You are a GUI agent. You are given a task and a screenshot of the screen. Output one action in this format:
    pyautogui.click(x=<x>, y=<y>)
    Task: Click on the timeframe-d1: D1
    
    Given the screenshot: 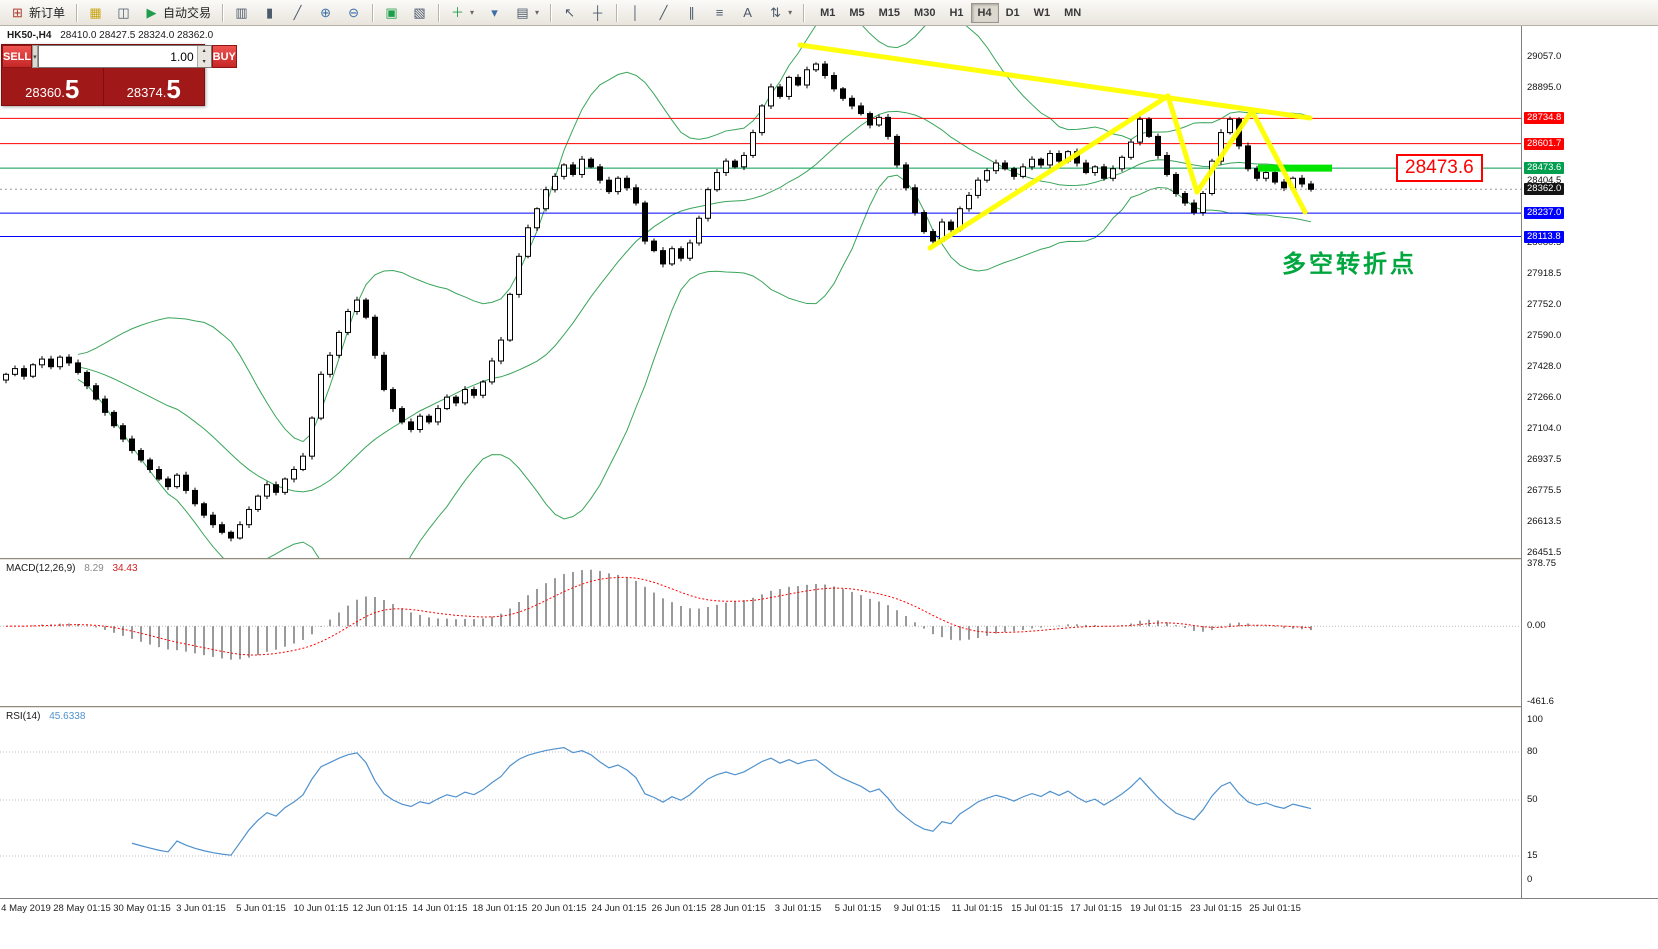 What is the action you would take?
    pyautogui.click(x=1013, y=13)
    